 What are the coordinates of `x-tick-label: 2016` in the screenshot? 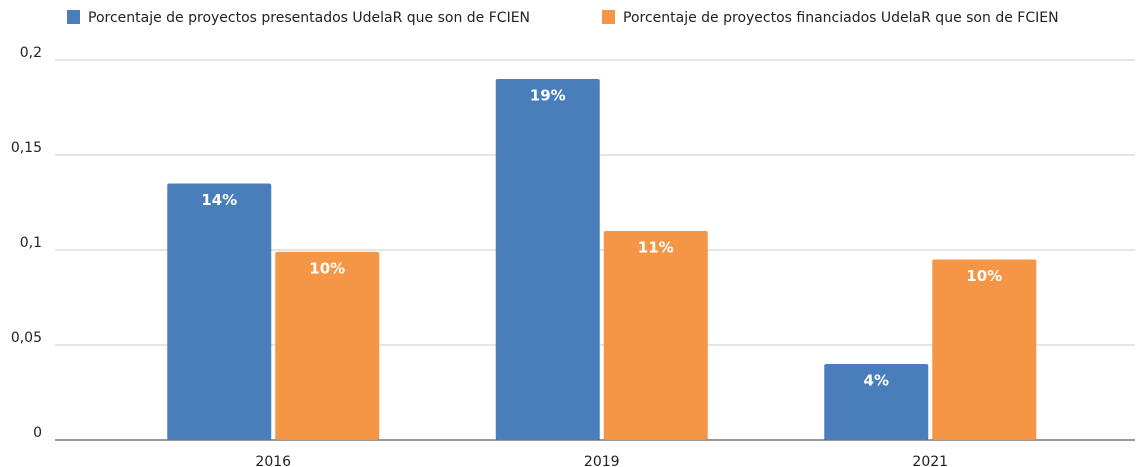 It's located at (273, 460).